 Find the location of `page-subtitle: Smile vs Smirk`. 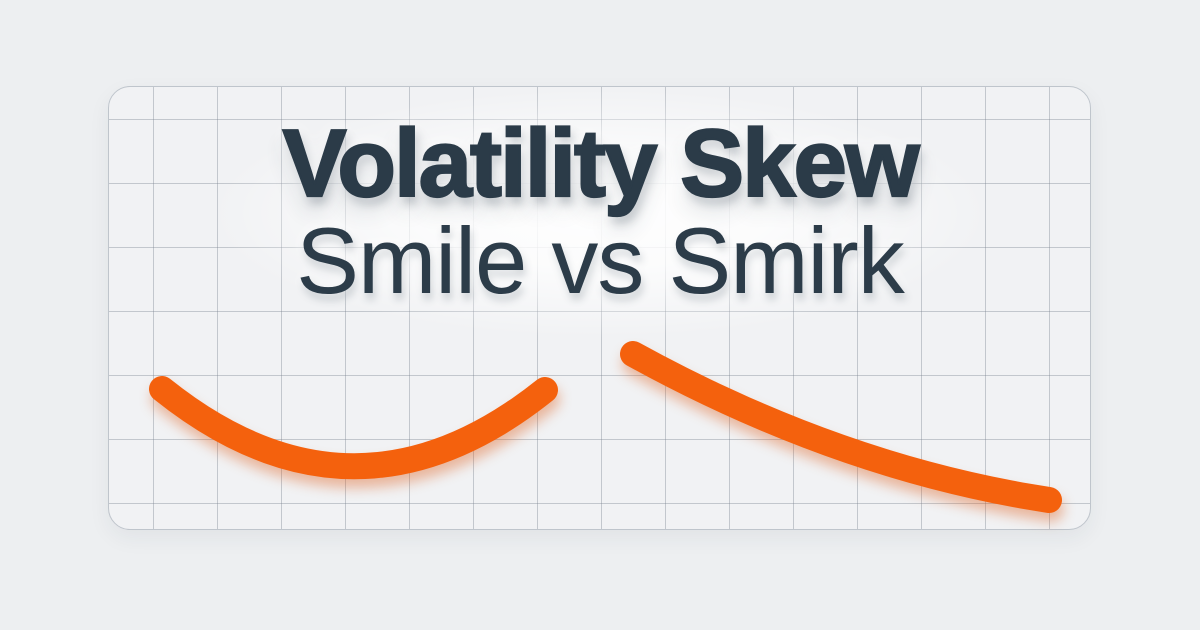

page-subtitle: Smile vs Smirk is located at coordinates (600, 260).